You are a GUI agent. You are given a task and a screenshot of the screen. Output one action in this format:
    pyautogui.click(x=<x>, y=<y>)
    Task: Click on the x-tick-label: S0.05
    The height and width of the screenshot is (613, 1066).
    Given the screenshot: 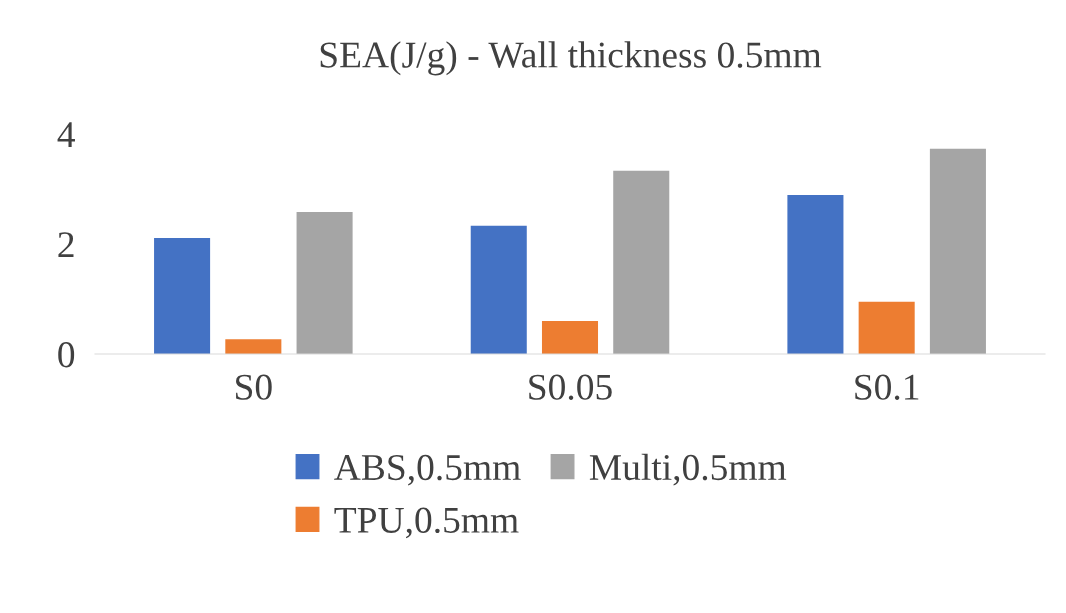 What is the action you would take?
    pyautogui.click(x=570, y=387)
    